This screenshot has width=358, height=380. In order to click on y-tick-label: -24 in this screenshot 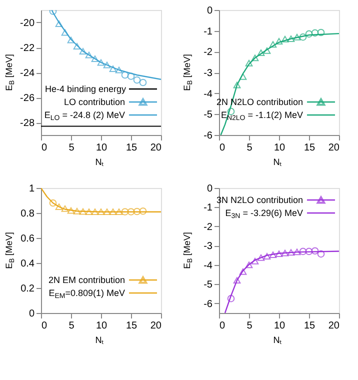, I will do `click(27, 73)`.